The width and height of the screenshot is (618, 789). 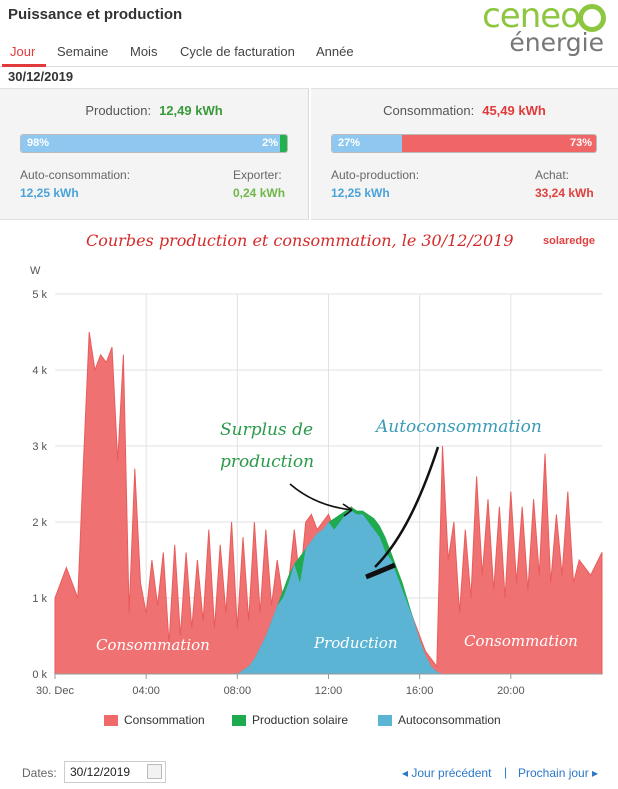 I want to click on consumption-left-value: 12,25 kWh, so click(x=360, y=193).